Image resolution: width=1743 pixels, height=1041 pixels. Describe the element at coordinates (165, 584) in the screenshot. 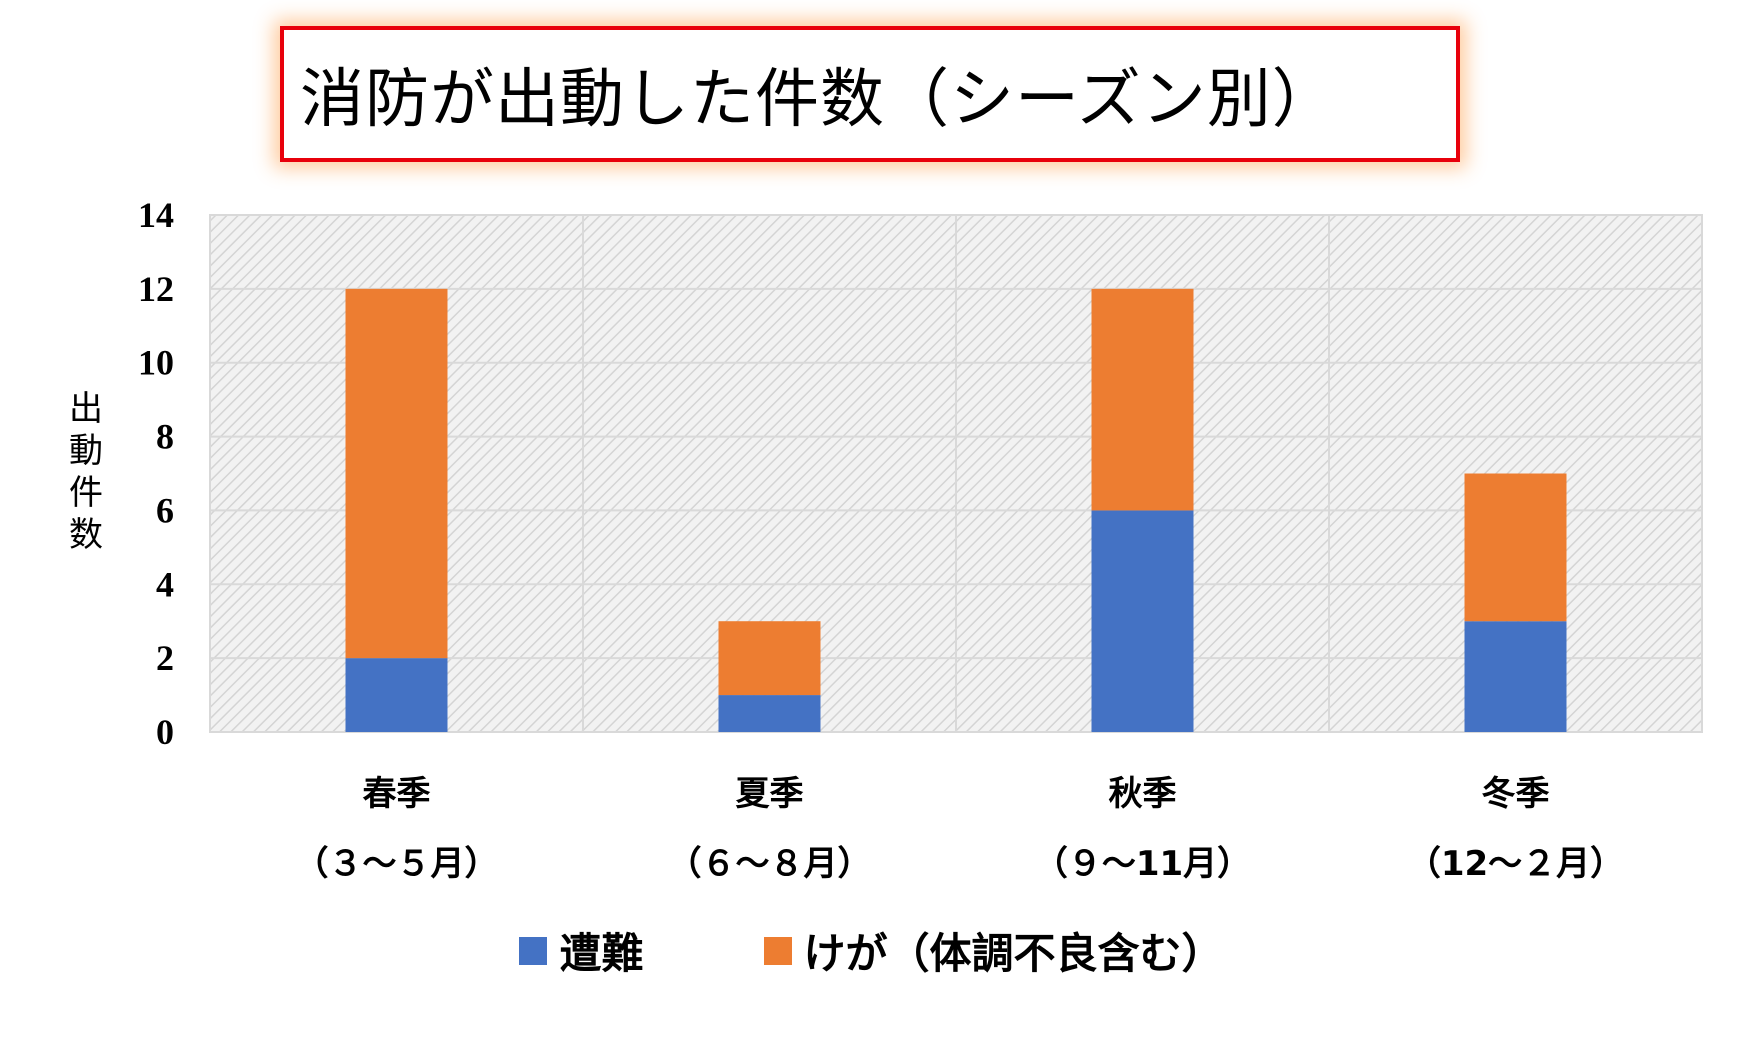

I see `y-tick-label: 4` at that location.